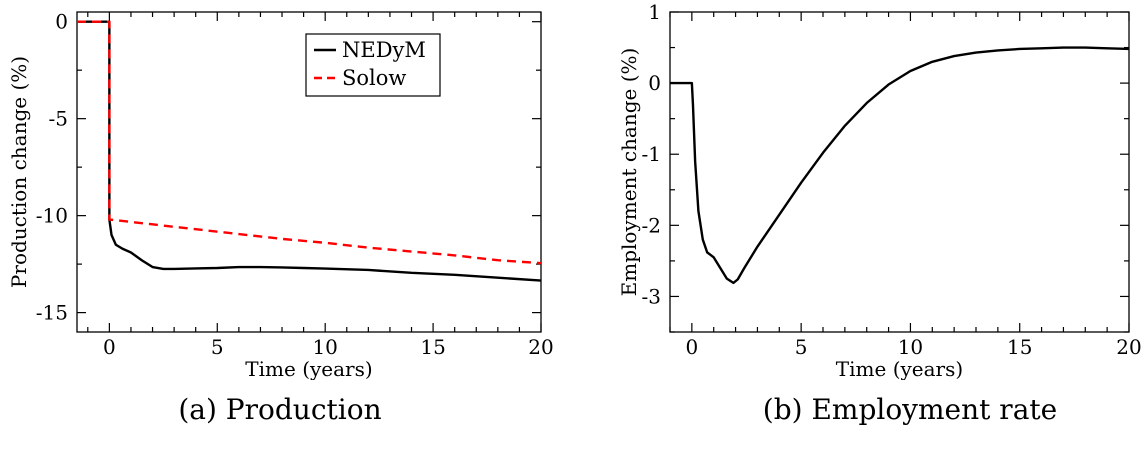  What do you see at coordinates (52, 216) in the screenshot?
I see `y-tick-label: -10` at bounding box center [52, 216].